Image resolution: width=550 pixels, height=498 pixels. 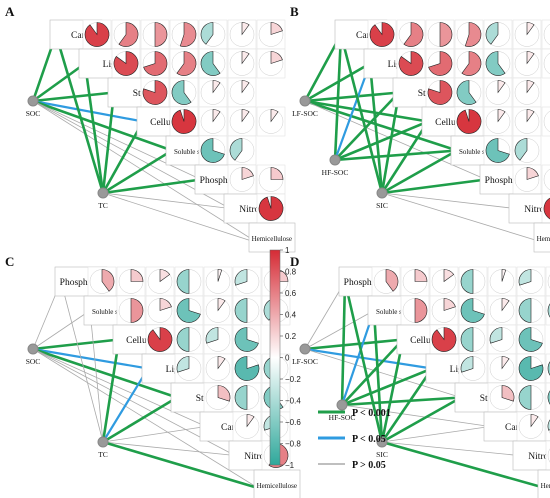 I want to click on variable-label-nitrogen: Nitrogen, so click(x=531, y=455).